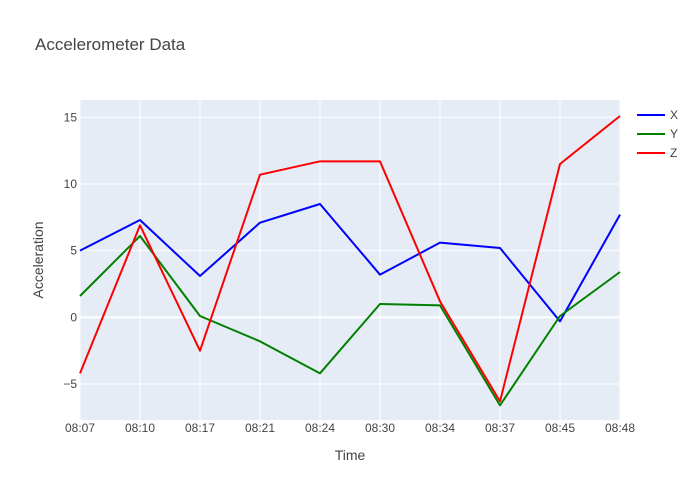 The height and width of the screenshot is (500, 700). I want to click on y-tick-label: 10, so click(71, 184).